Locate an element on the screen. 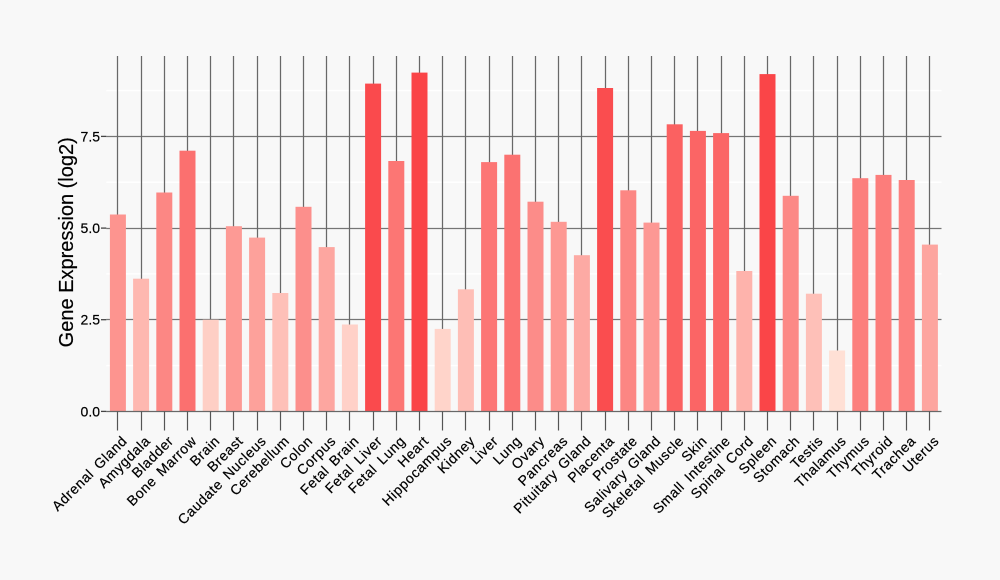 This screenshot has width=1000, height=580. svg-text: 2.5 is located at coordinates (91, 320).